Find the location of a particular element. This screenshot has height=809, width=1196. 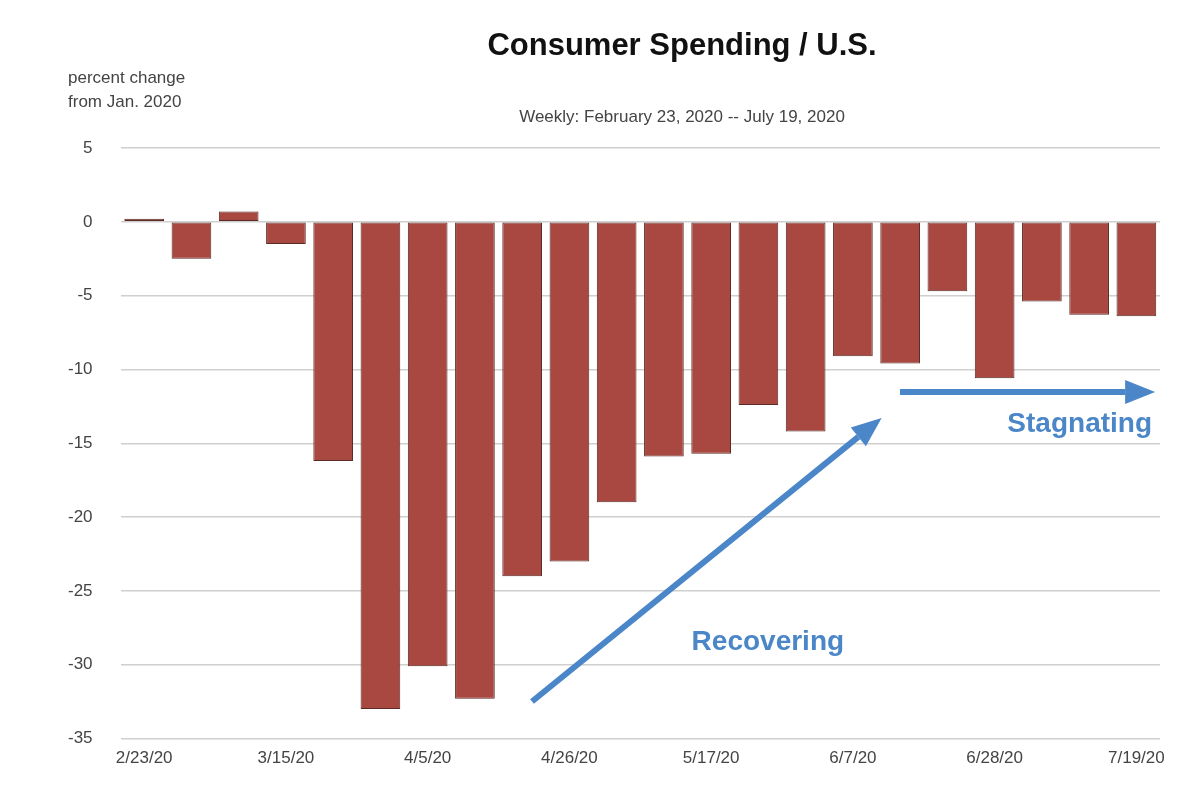

y-tick-label: -5 is located at coordinates (85, 295).